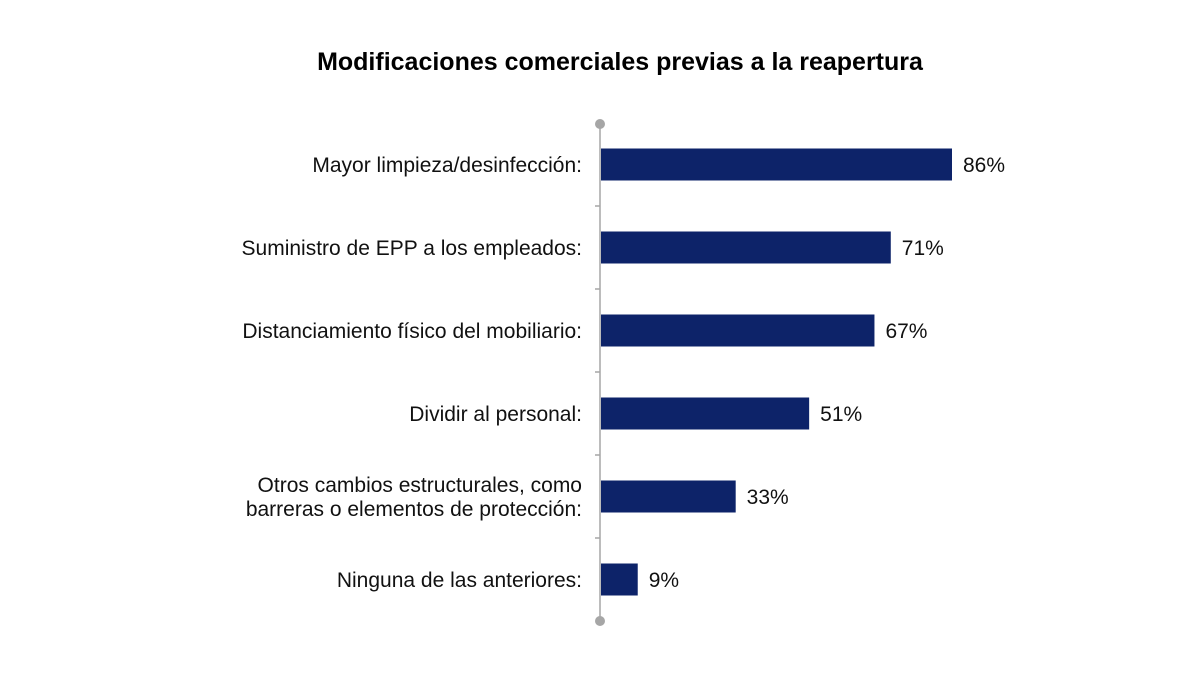  I want to click on category-label-line: Otros cambios estructurales, como, so click(420, 485).